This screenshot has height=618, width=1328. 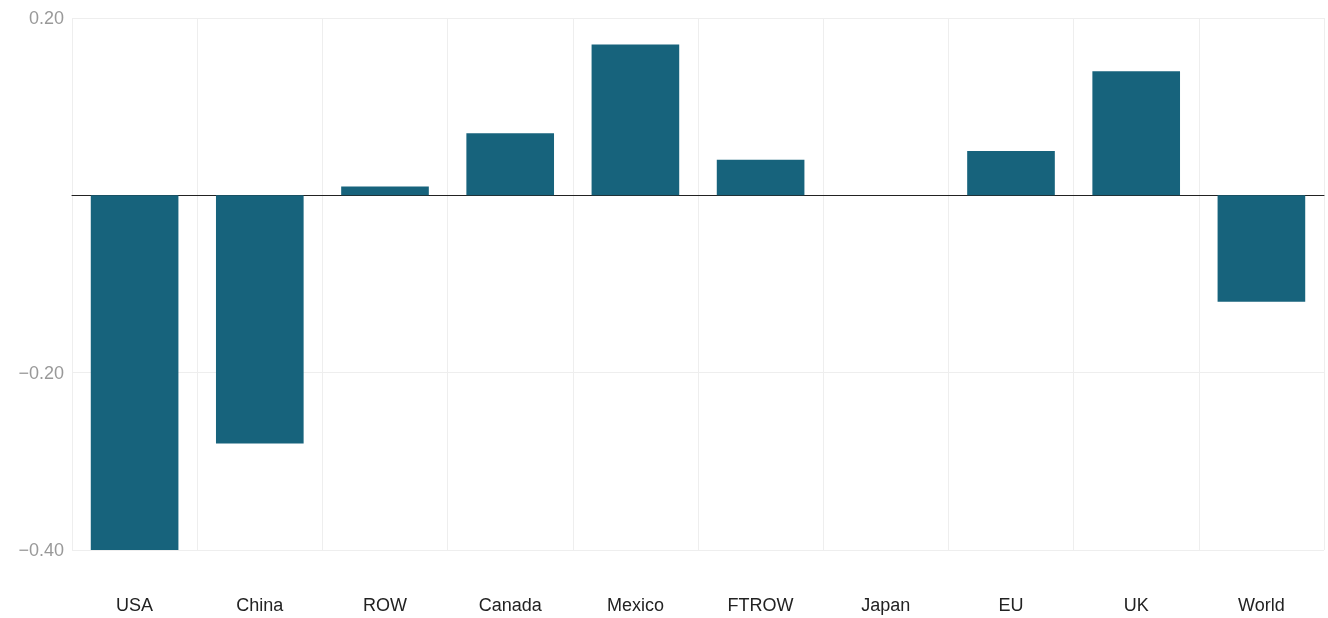 I want to click on x-tick-label: USA, so click(x=135, y=605).